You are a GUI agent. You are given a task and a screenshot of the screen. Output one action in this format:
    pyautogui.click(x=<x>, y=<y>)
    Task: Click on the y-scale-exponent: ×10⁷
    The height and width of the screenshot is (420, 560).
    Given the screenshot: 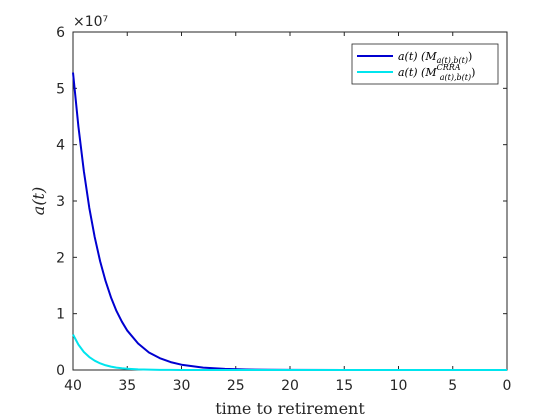 What is the action you would take?
    pyautogui.click(x=90, y=22)
    